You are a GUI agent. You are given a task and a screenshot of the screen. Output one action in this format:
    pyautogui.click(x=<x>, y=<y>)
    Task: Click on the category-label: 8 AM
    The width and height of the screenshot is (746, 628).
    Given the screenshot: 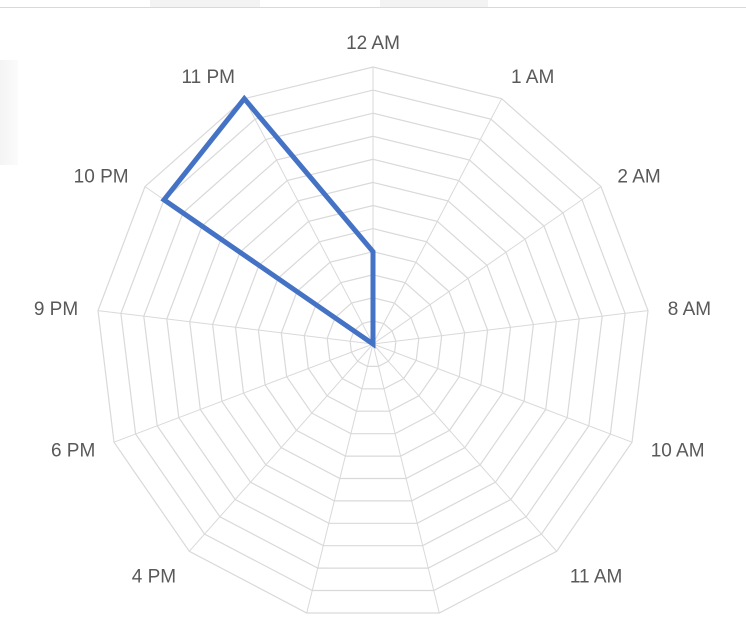 What is the action you would take?
    pyautogui.click(x=689, y=309)
    